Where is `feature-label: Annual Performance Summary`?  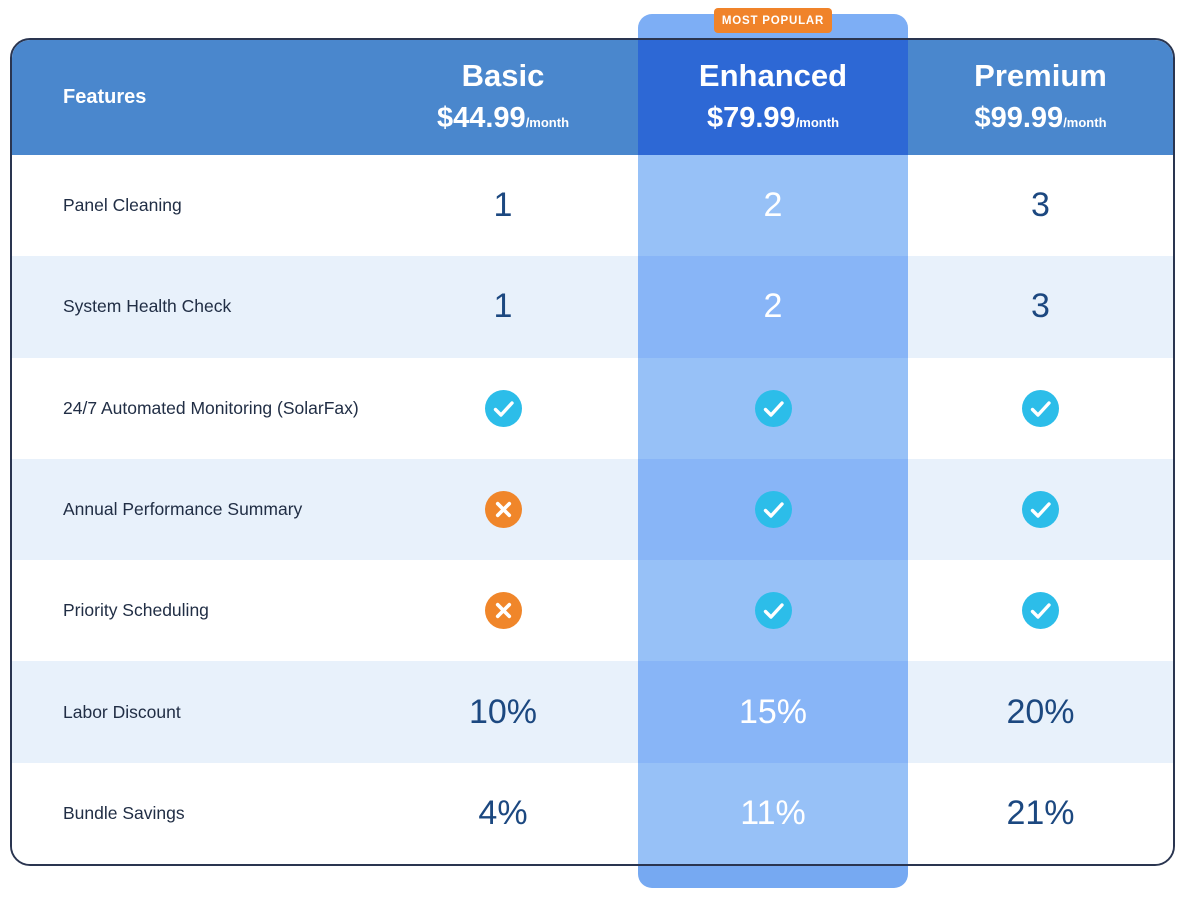 feature-label: Annual Performance Summary is located at coordinates (183, 508).